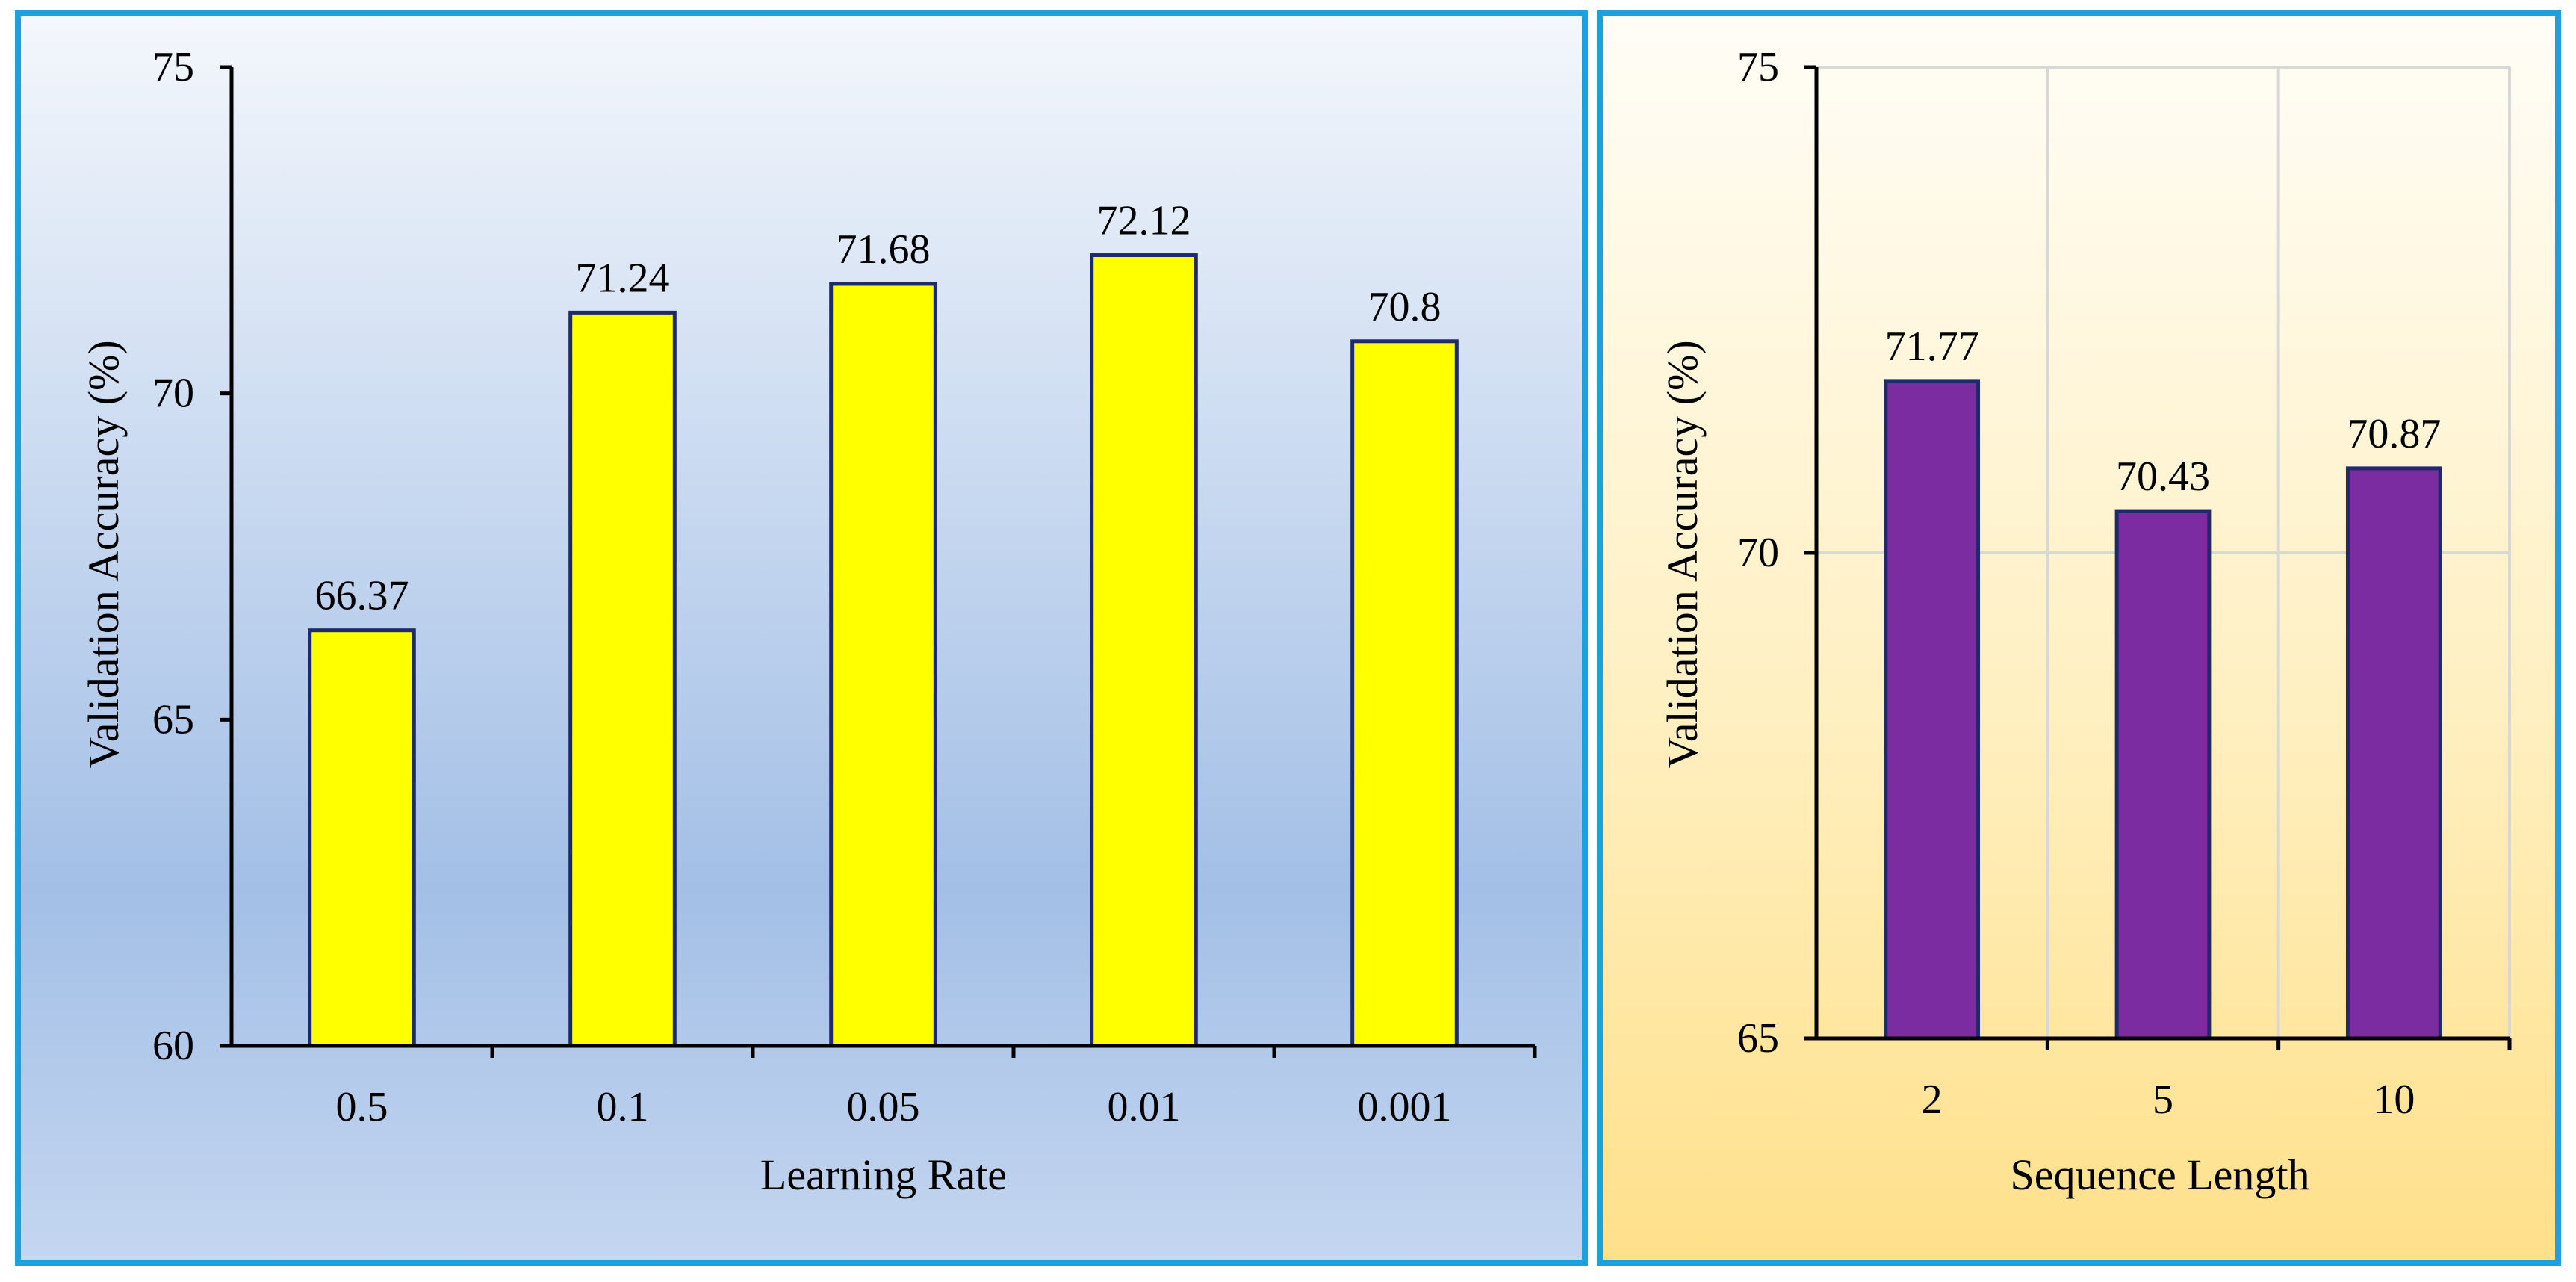 The image size is (2576, 1282). I want to click on x-tick-label: 5, so click(2163, 1100).